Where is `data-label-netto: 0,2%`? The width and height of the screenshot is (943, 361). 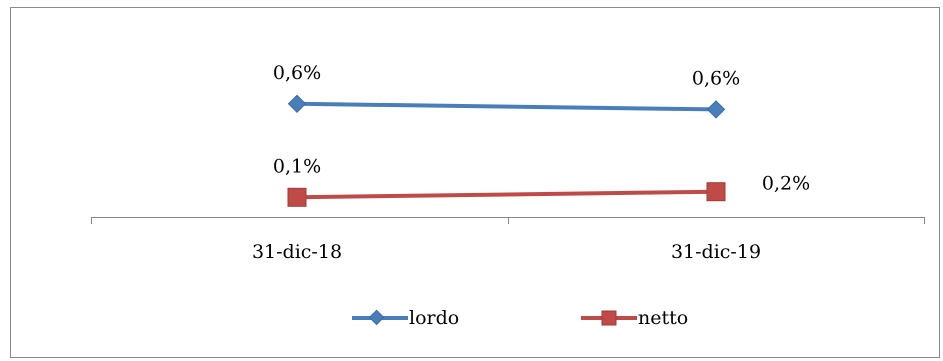 data-label-netto: 0,2% is located at coordinates (786, 184).